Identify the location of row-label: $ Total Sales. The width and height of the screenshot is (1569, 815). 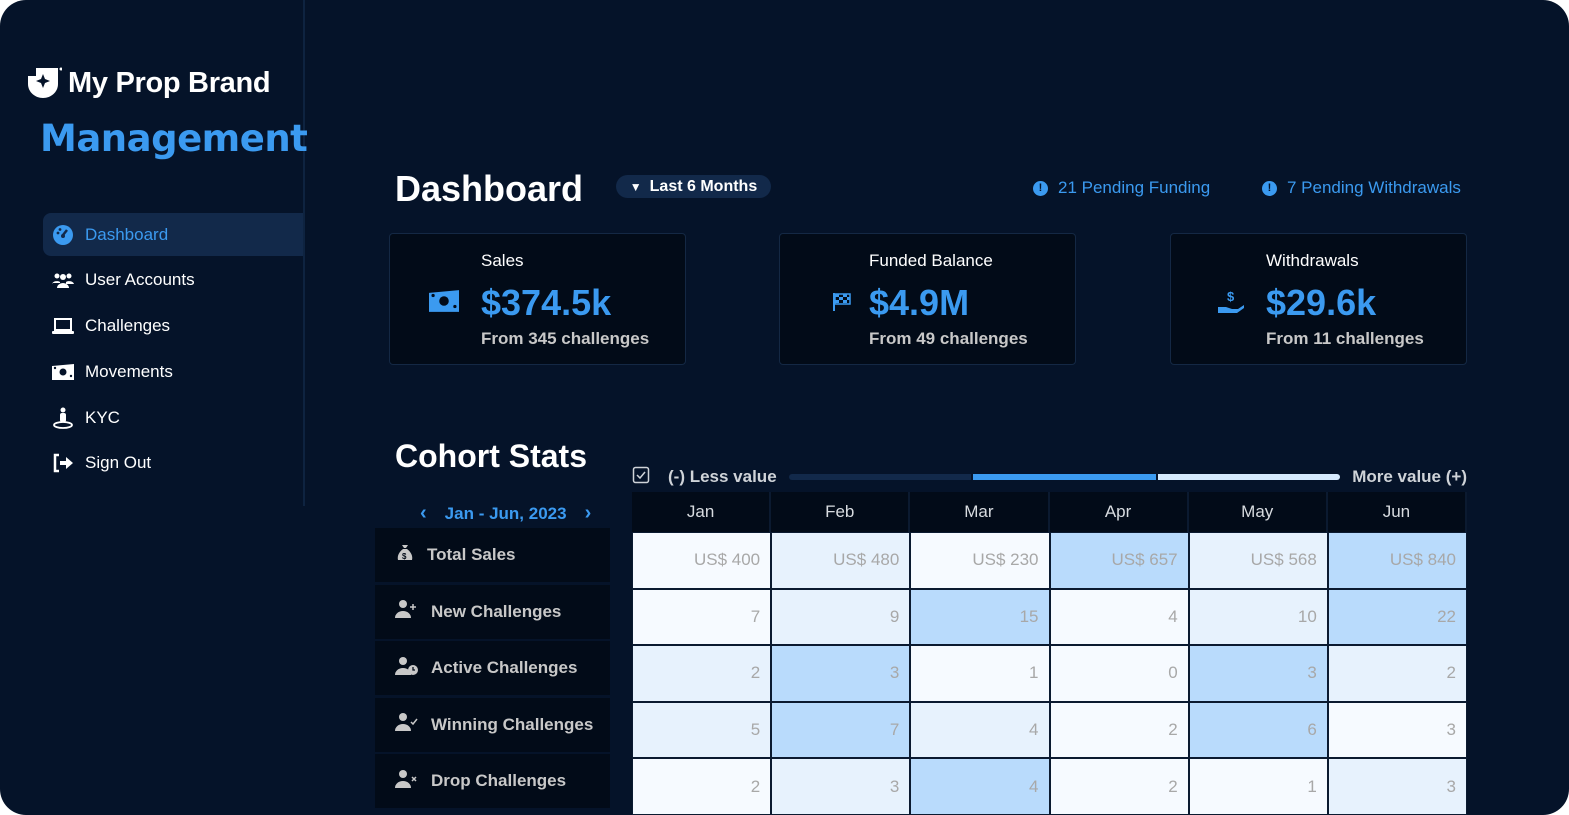
(492, 555).